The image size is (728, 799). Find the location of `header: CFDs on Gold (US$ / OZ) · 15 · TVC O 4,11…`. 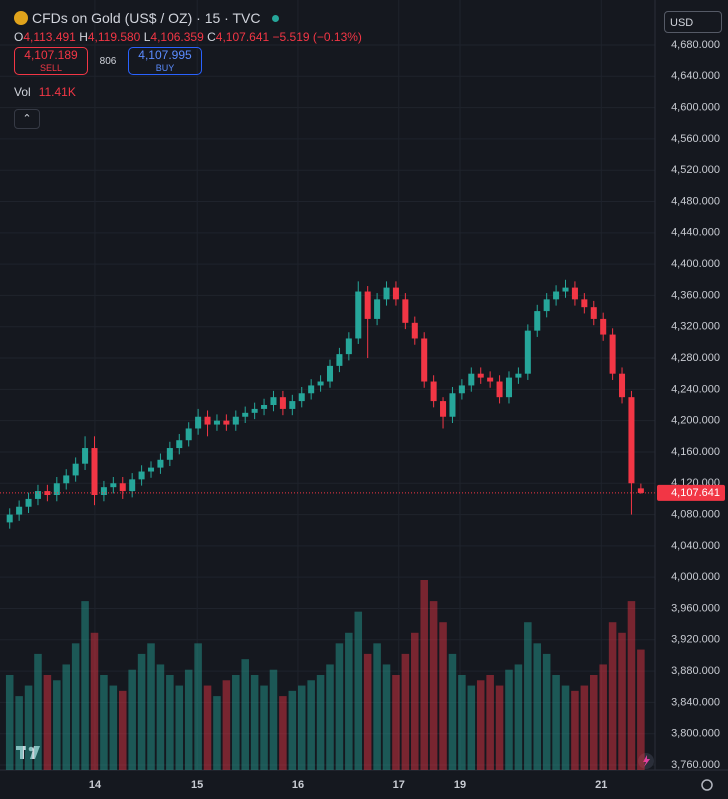

header: CFDs on Gold (US$ / OZ) · 15 · TVC O 4,11… is located at coordinates (188, 69).